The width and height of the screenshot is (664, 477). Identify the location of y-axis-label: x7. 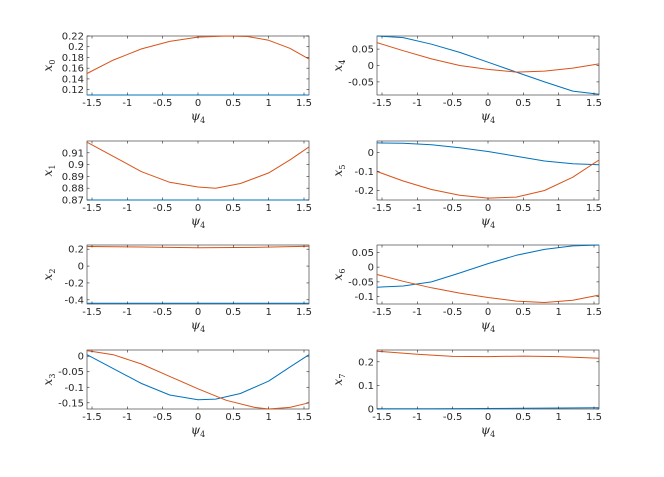
(339, 380).